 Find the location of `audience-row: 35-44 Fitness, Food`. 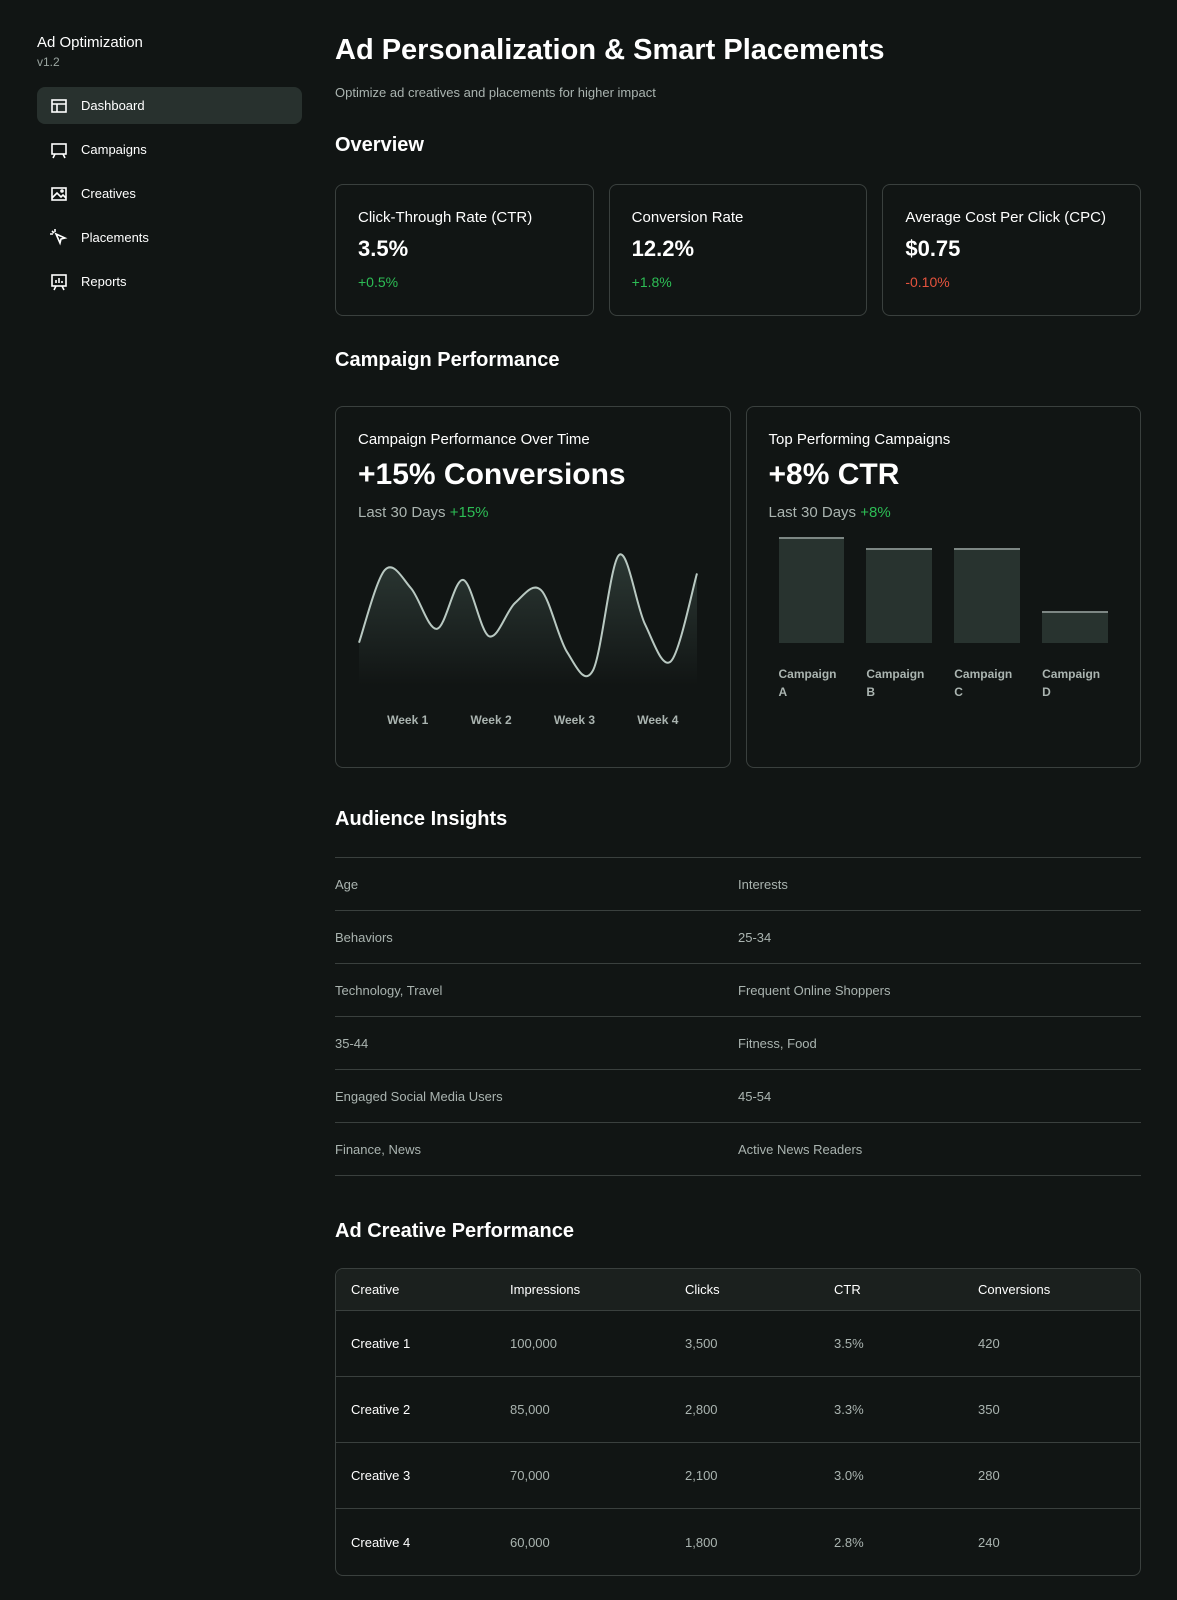

audience-row: 35-44 Fitness, Food is located at coordinates (738, 1043).